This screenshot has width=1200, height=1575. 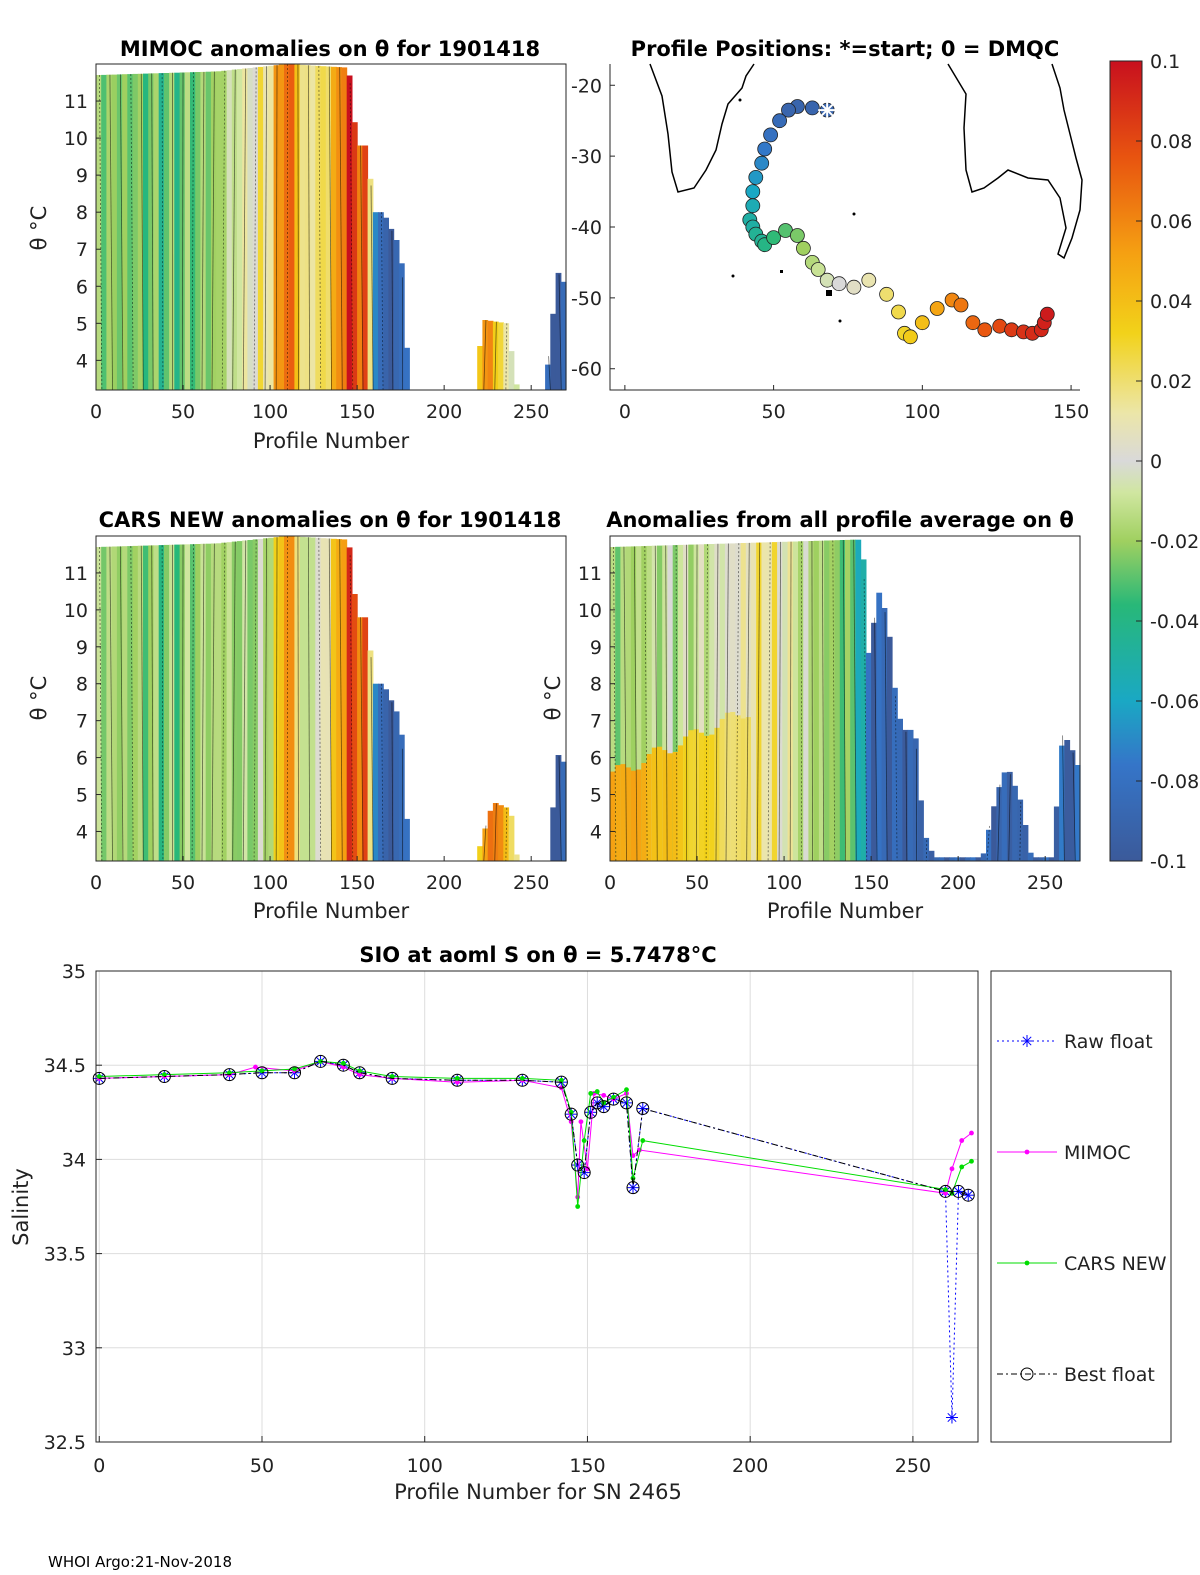 I want to click on legend-label: MIMOC, so click(x=1097, y=1153).